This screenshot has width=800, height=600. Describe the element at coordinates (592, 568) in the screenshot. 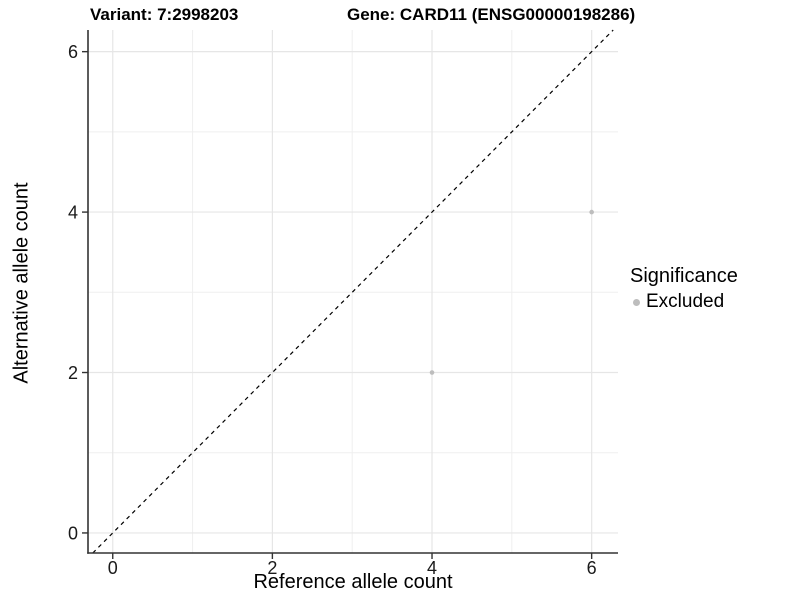

I see `x-tick-label: 6` at that location.